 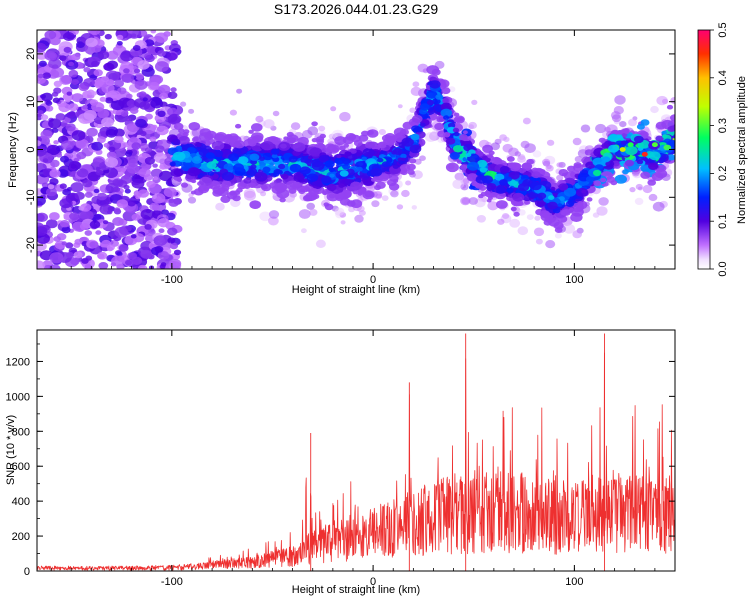 I want to click on spectrogram-x-tick-label: 0, so click(x=373, y=280).